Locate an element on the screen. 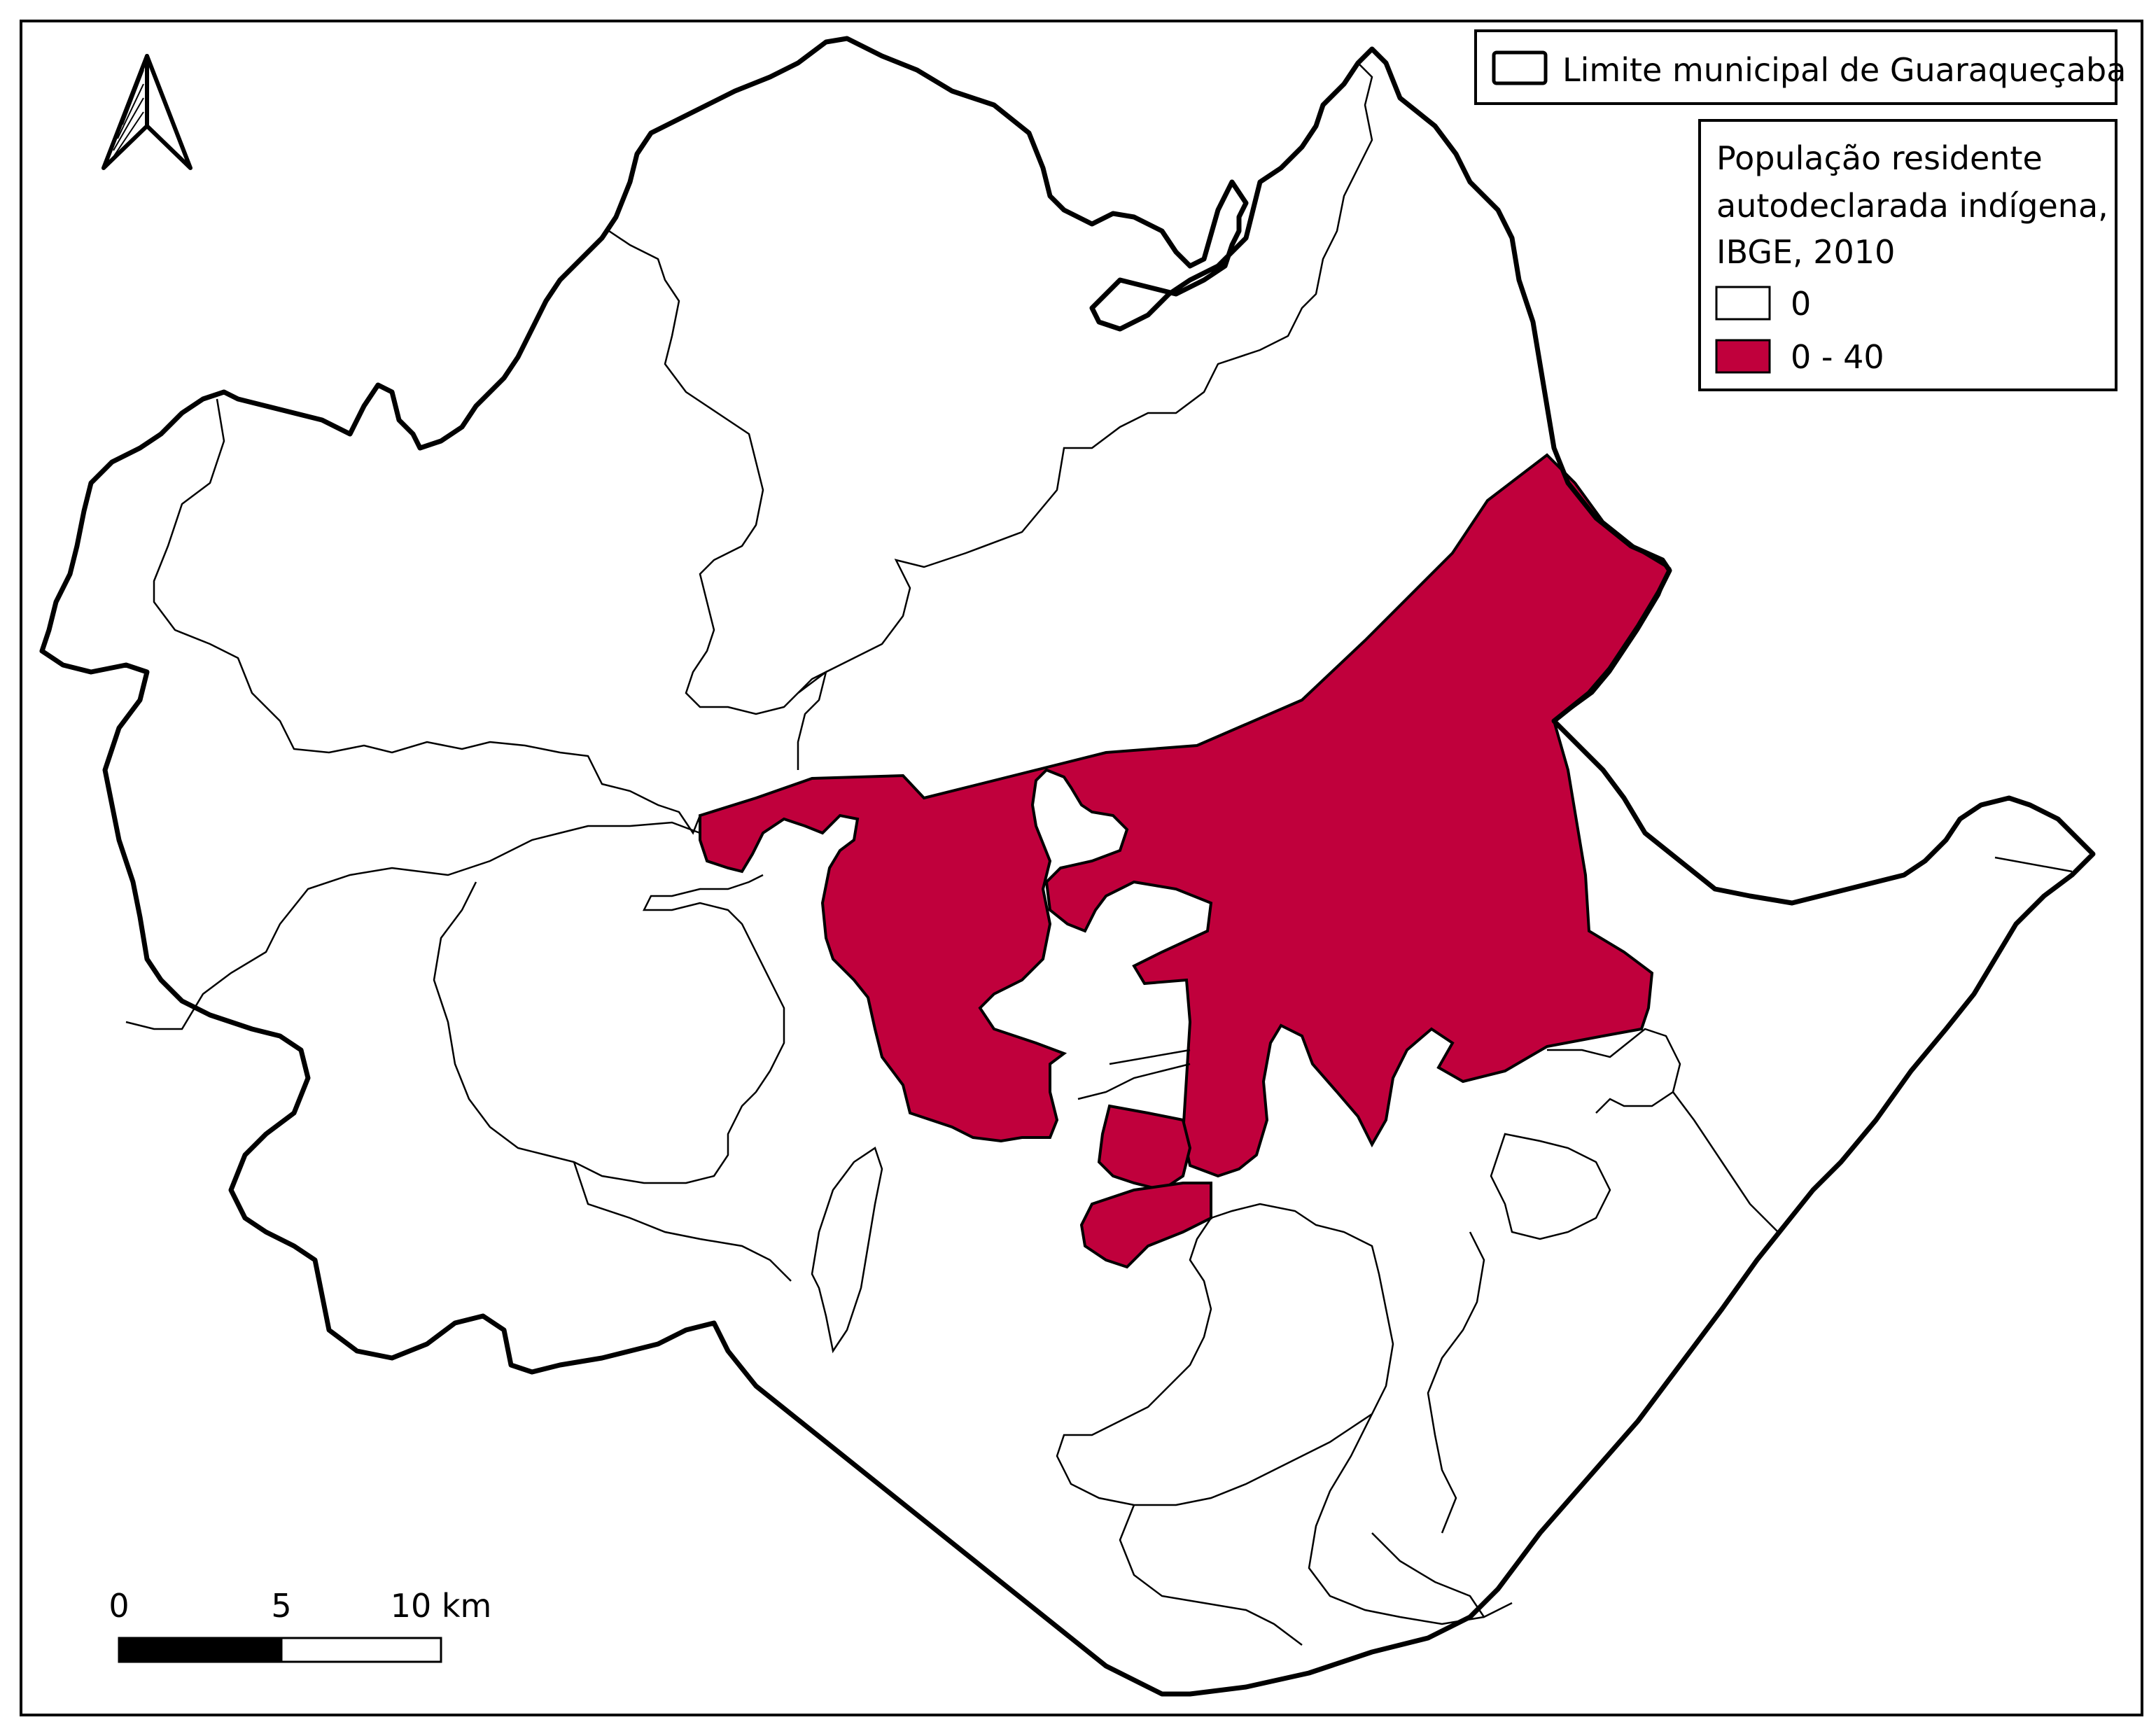 This screenshot has height=1736, width=2149. legend-boundary-swatch is located at coordinates (1520, 67).